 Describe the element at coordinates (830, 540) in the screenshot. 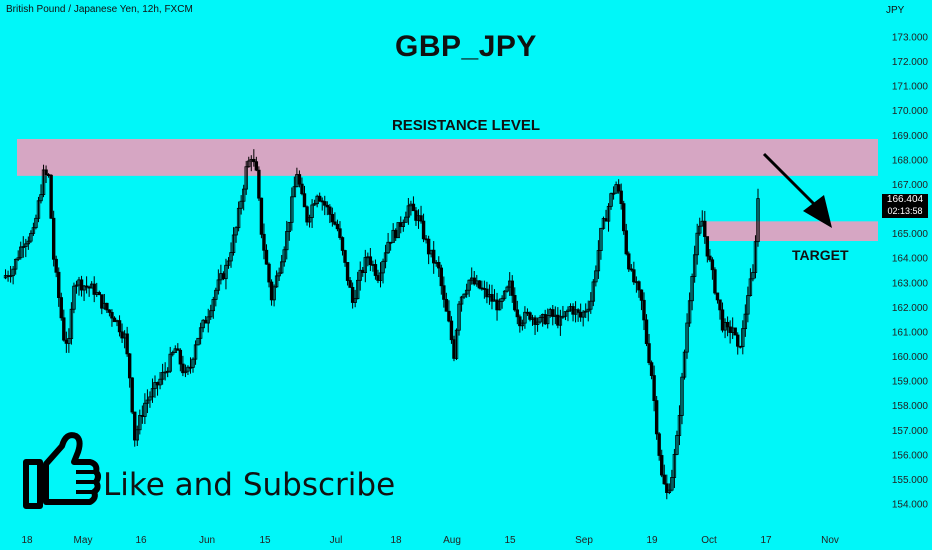

I see `x-tick-label: Nov` at that location.